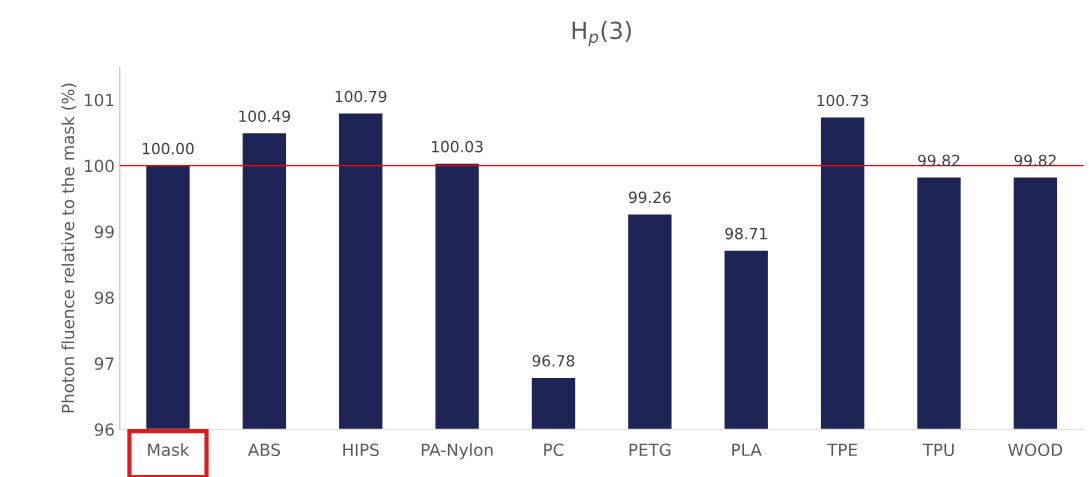 This screenshot has width=1089, height=477. Describe the element at coordinates (104, 363) in the screenshot. I see `y-tick-label: 97` at that location.